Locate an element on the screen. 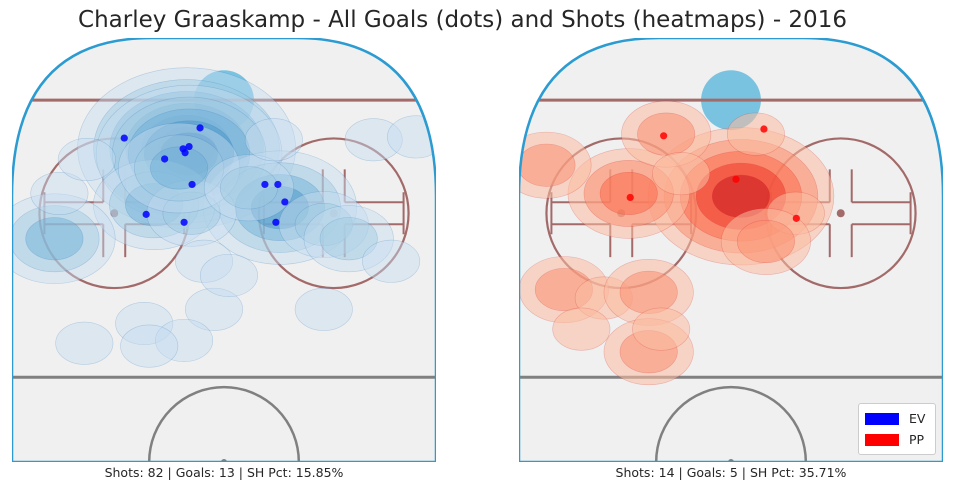 The width and height of the screenshot is (953, 493). legend-item-pp: PP is located at coordinates (897, 439).